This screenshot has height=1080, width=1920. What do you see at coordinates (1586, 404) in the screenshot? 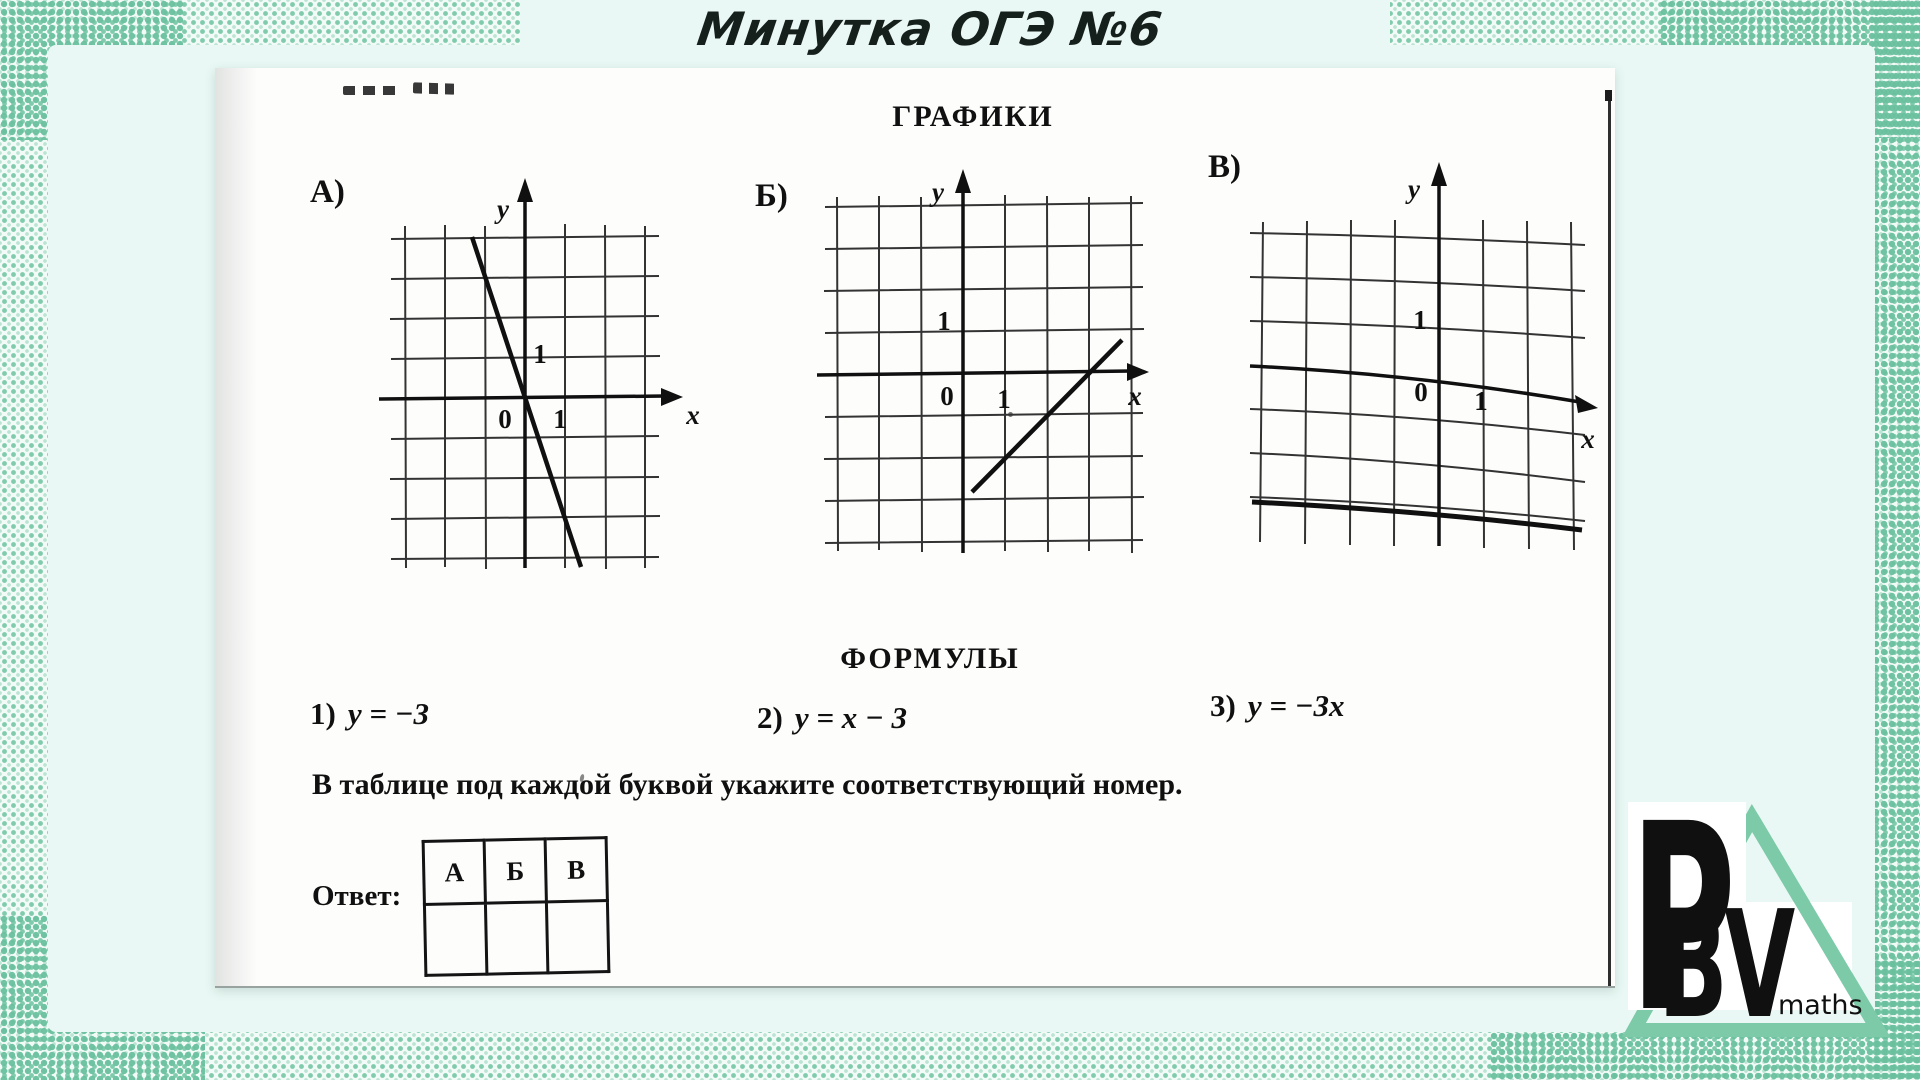
I see `graph-c-x-arrow` at bounding box center [1586, 404].